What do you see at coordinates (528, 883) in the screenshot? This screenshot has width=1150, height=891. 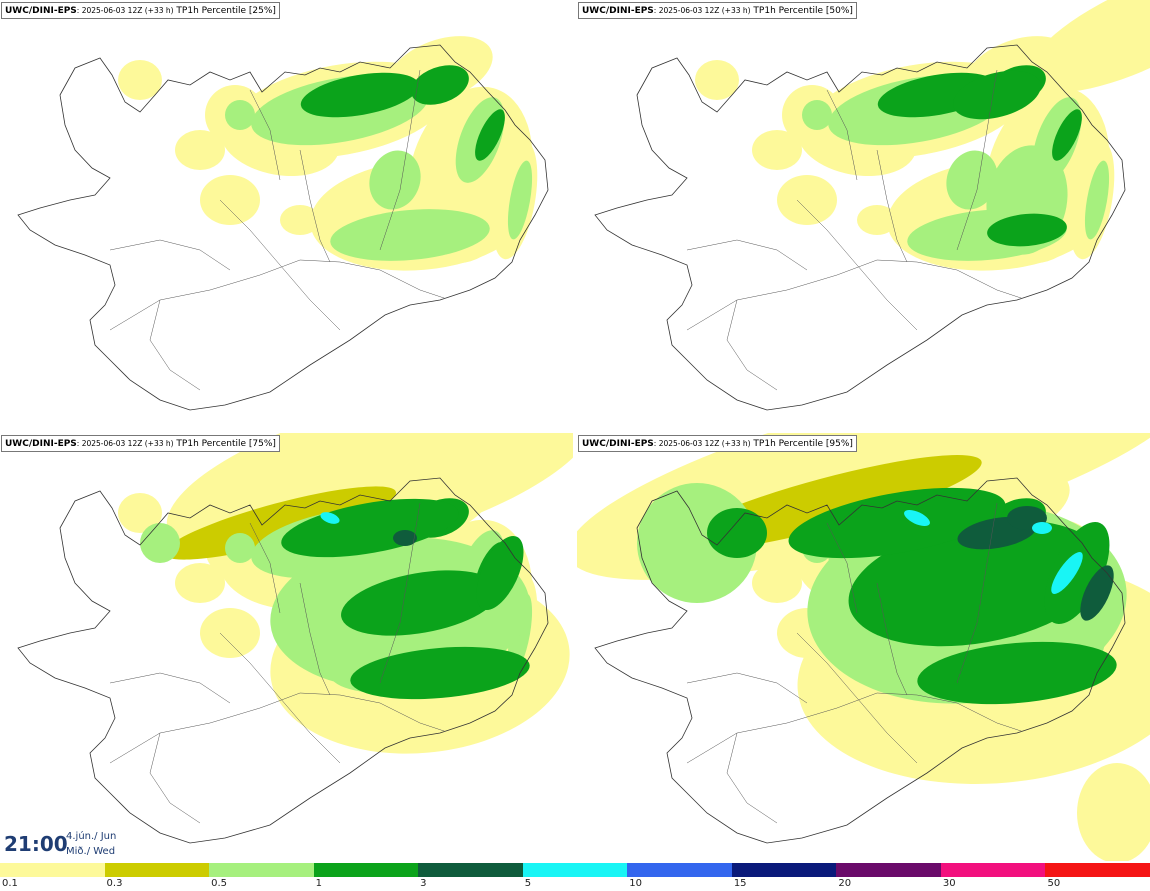 I see `legend-label: 5` at bounding box center [528, 883].